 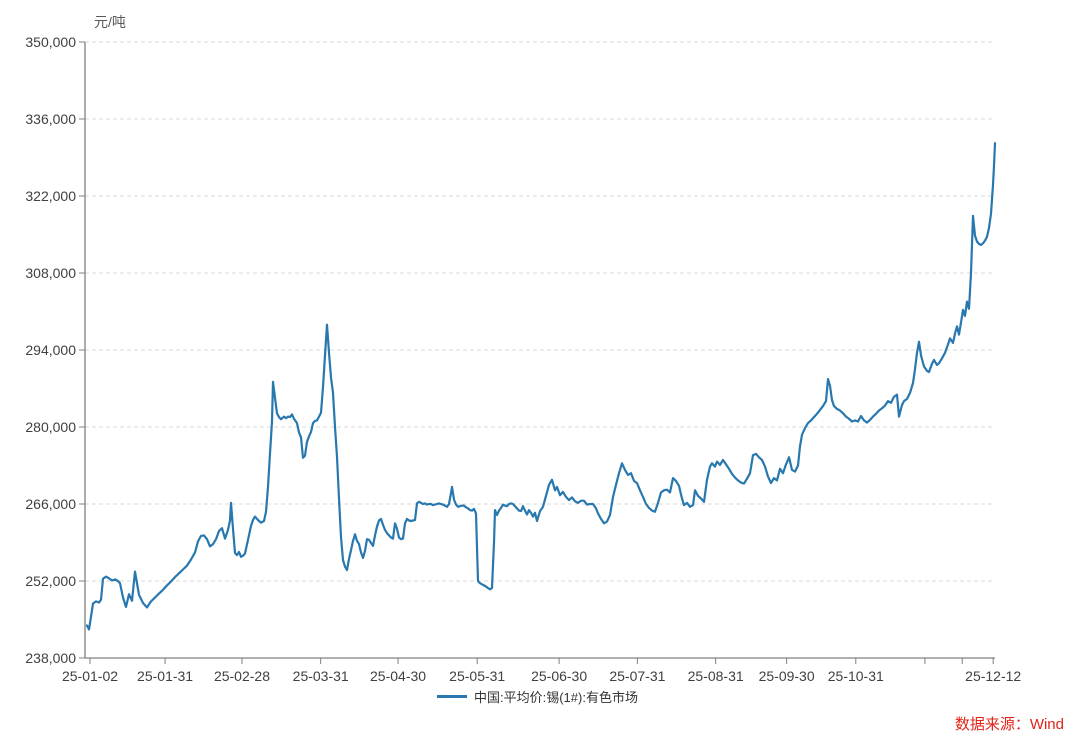 I want to click on y-tick-label: 280,000, so click(x=50, y=427).